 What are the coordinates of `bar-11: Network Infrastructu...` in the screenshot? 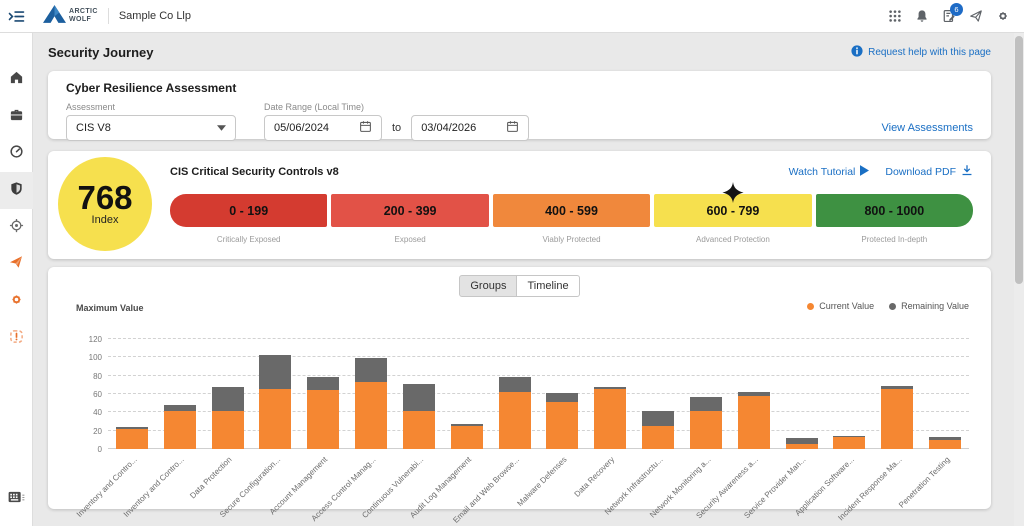 It's located at (642, 428).